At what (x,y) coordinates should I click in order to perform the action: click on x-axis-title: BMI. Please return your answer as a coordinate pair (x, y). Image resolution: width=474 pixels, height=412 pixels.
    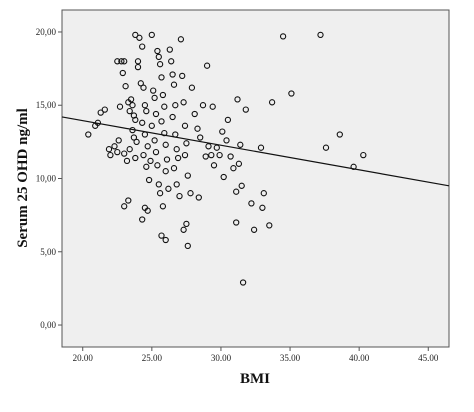
    Looking at the image, I should click on (255, 379).